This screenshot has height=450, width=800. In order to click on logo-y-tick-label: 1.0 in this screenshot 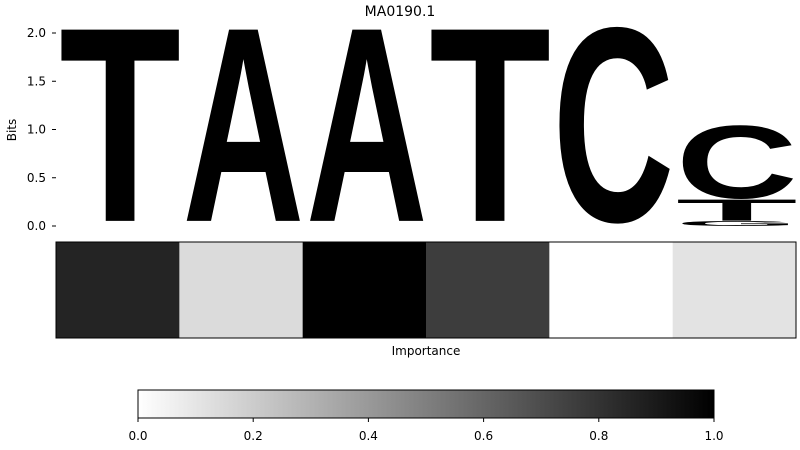, I will do `click(36, 130)`.